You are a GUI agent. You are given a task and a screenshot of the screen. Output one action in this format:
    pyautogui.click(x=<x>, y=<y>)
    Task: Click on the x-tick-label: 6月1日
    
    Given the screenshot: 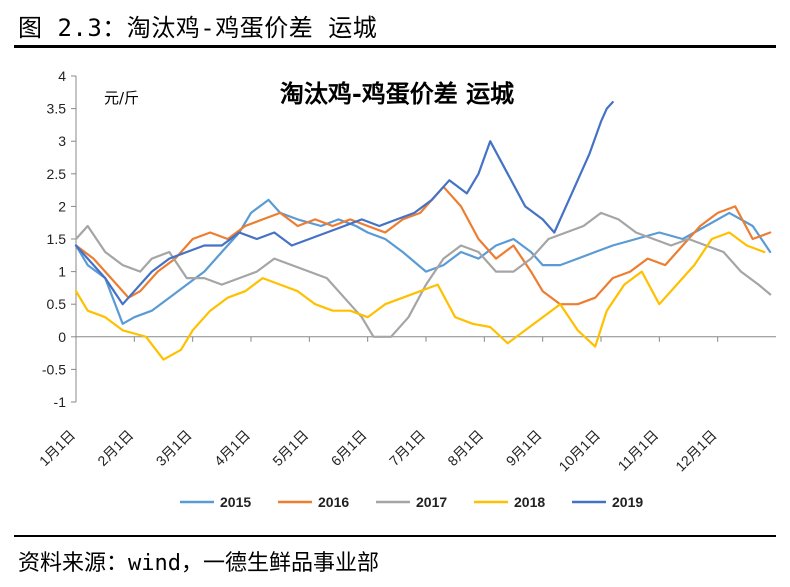 What is the action you would take?
    pyautogui.click(x=349, y=448)
    